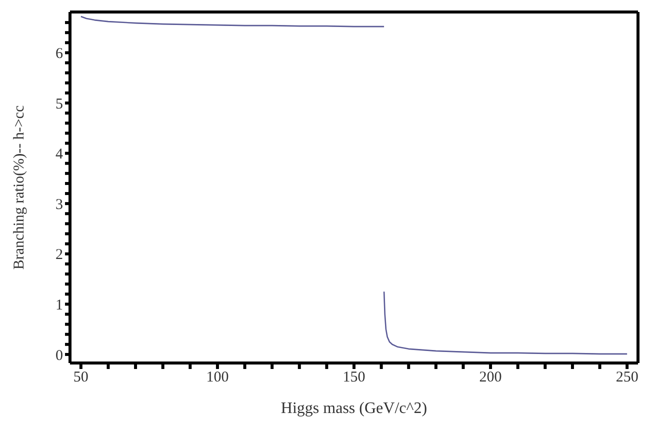  What do you see at coordinates (60, 154) in the screenshot?
I see `y-tick-label: 4` at bounding box center [60, 154].